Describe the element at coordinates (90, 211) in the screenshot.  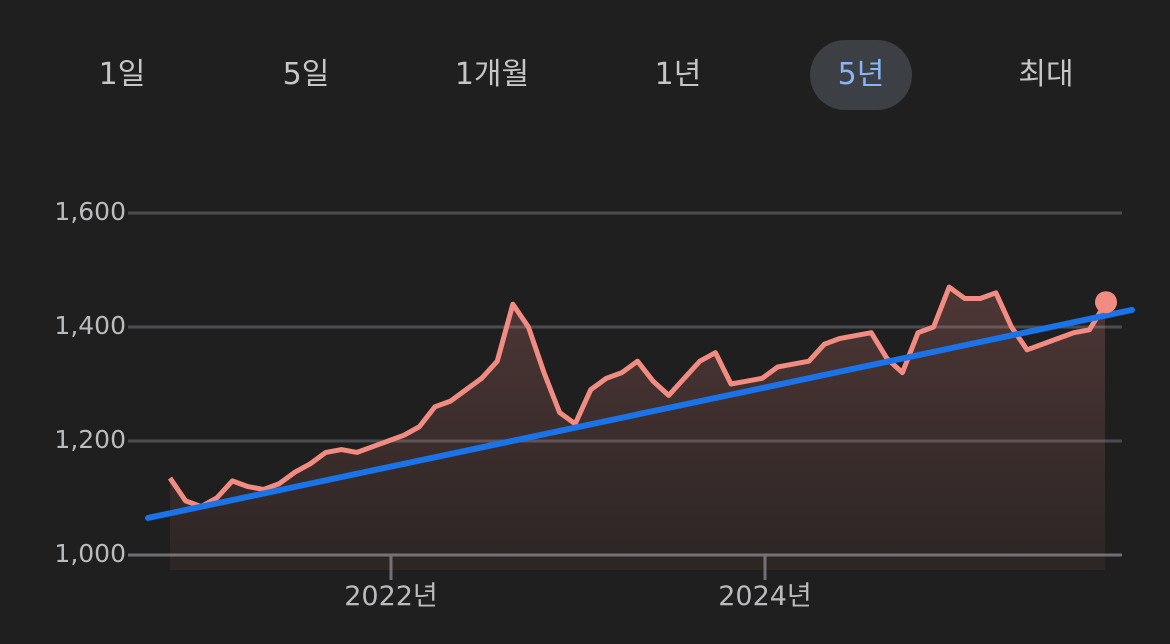
I see `y-tick-1600: 1,600` at that location.